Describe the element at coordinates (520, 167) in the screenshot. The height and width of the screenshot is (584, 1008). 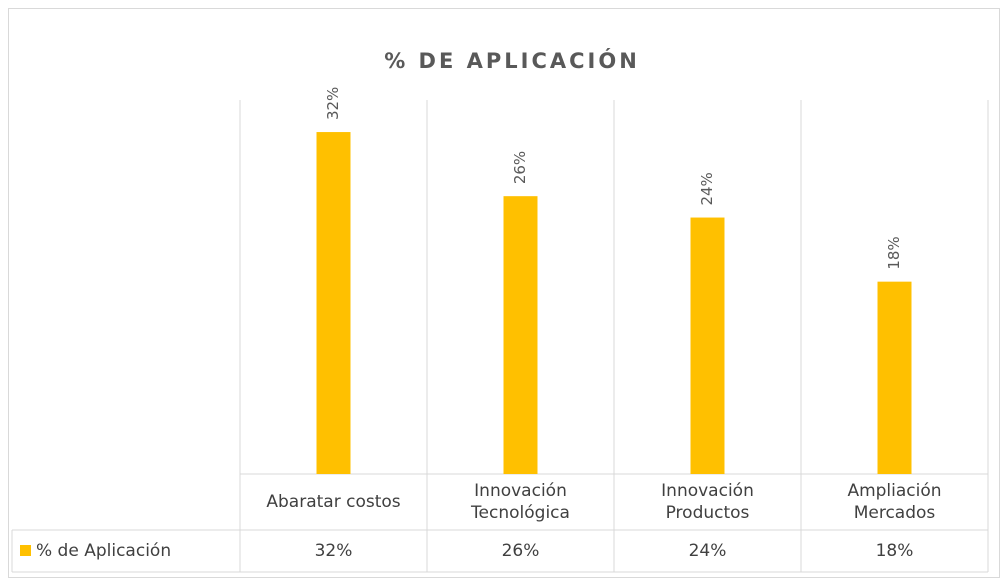
I see `data-label: 26%` at that location.